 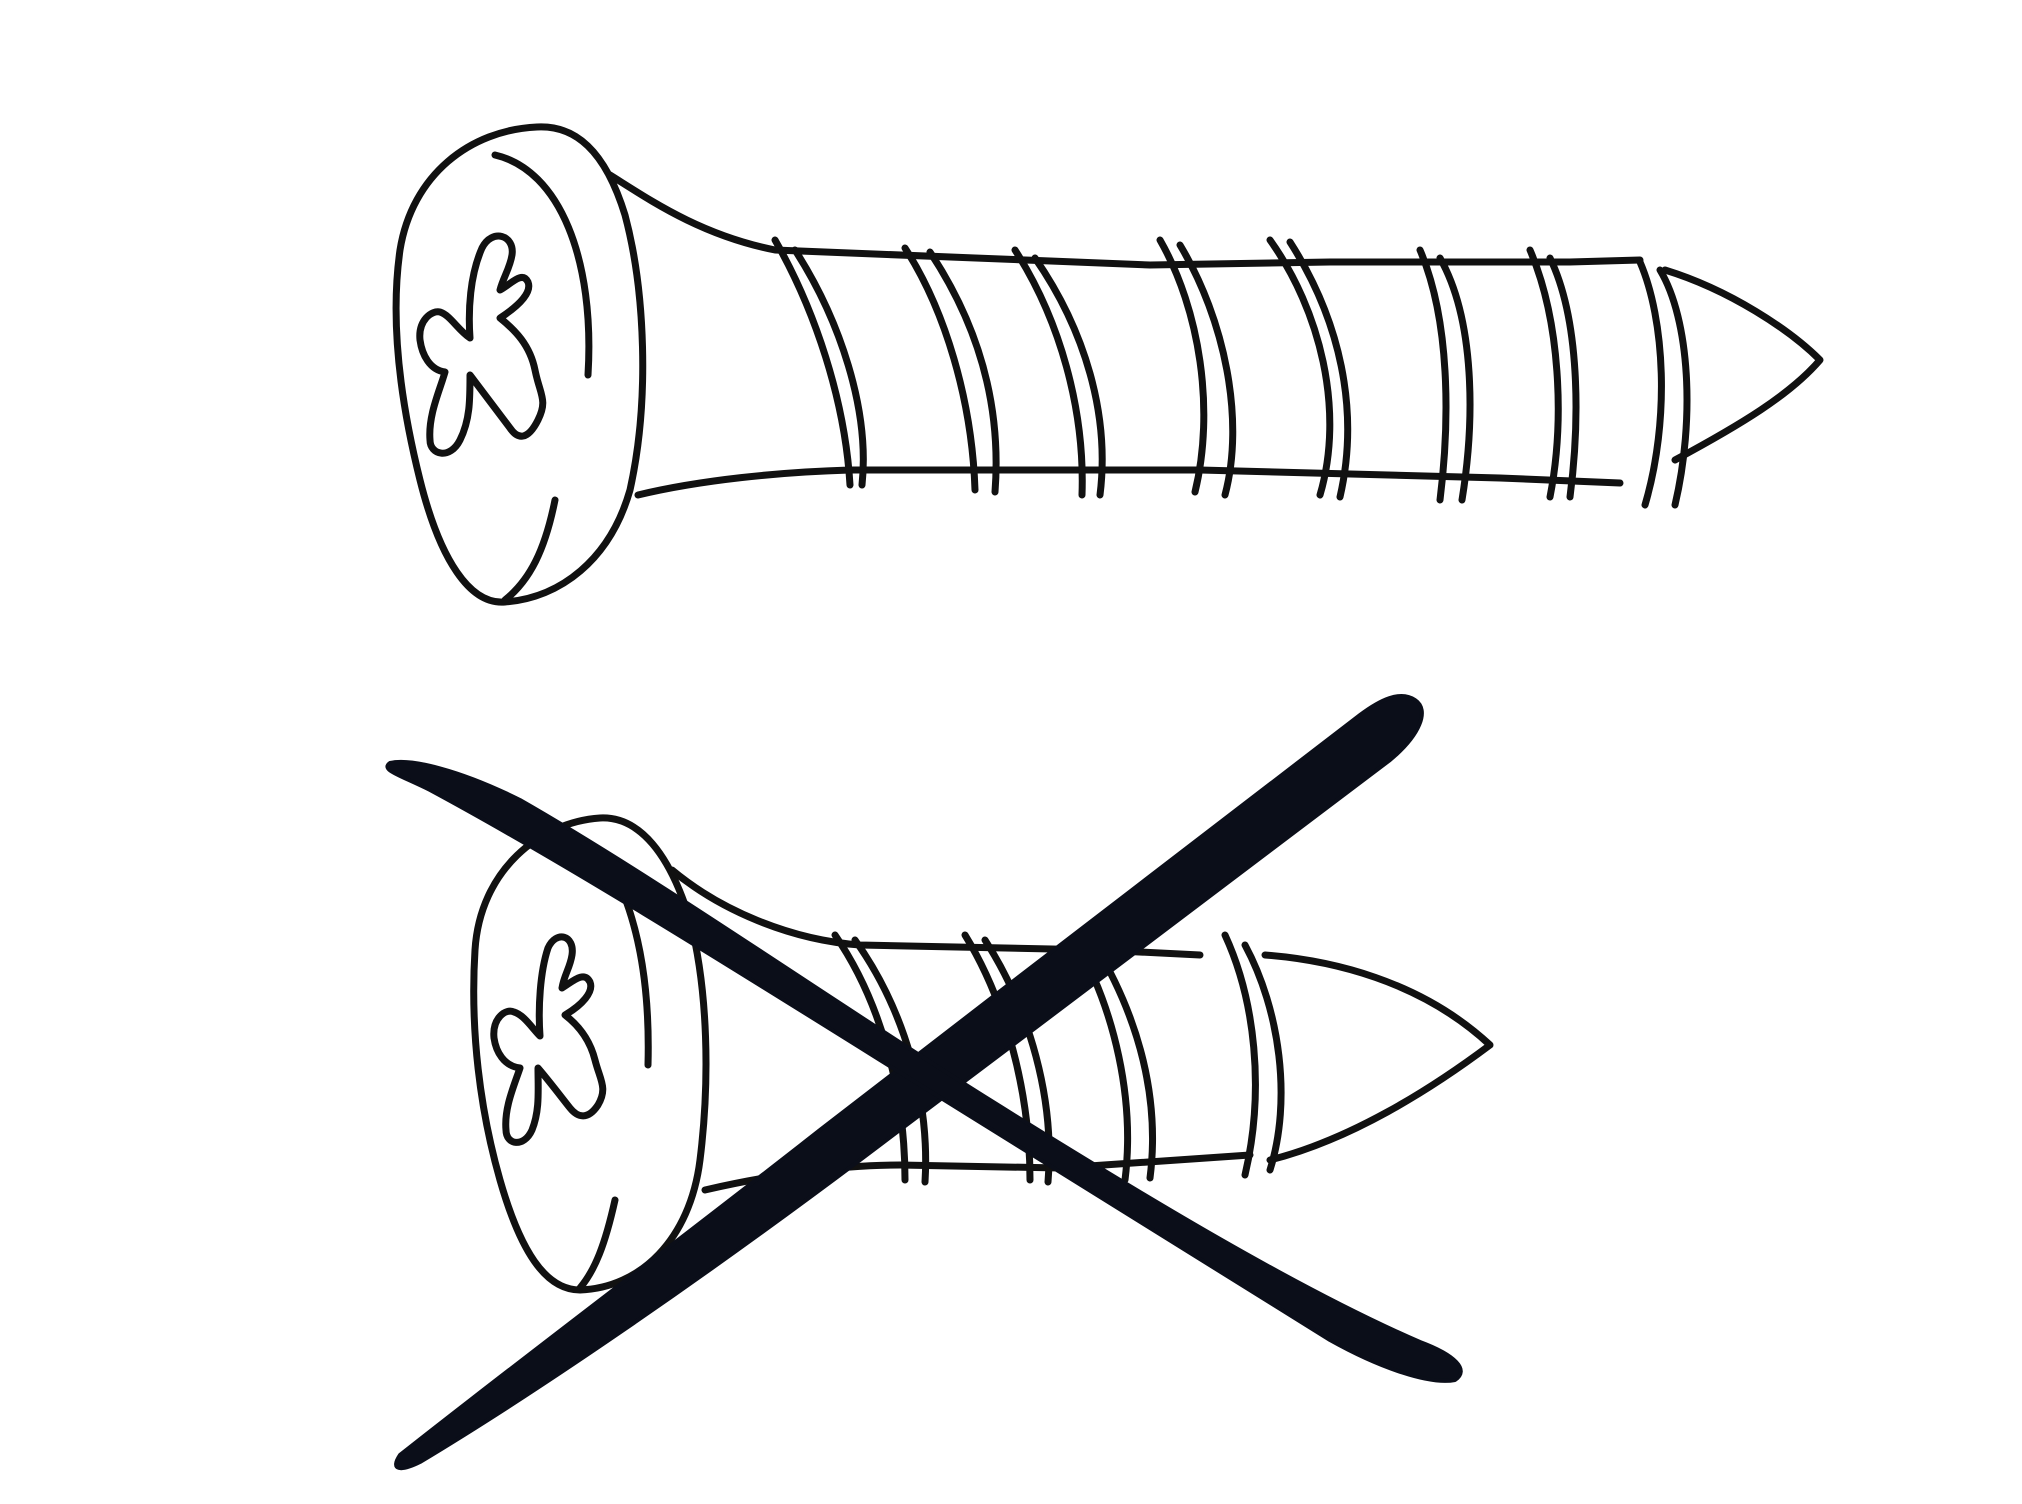 I want to click on shank-top-edge, so click(x=1125, y=220).